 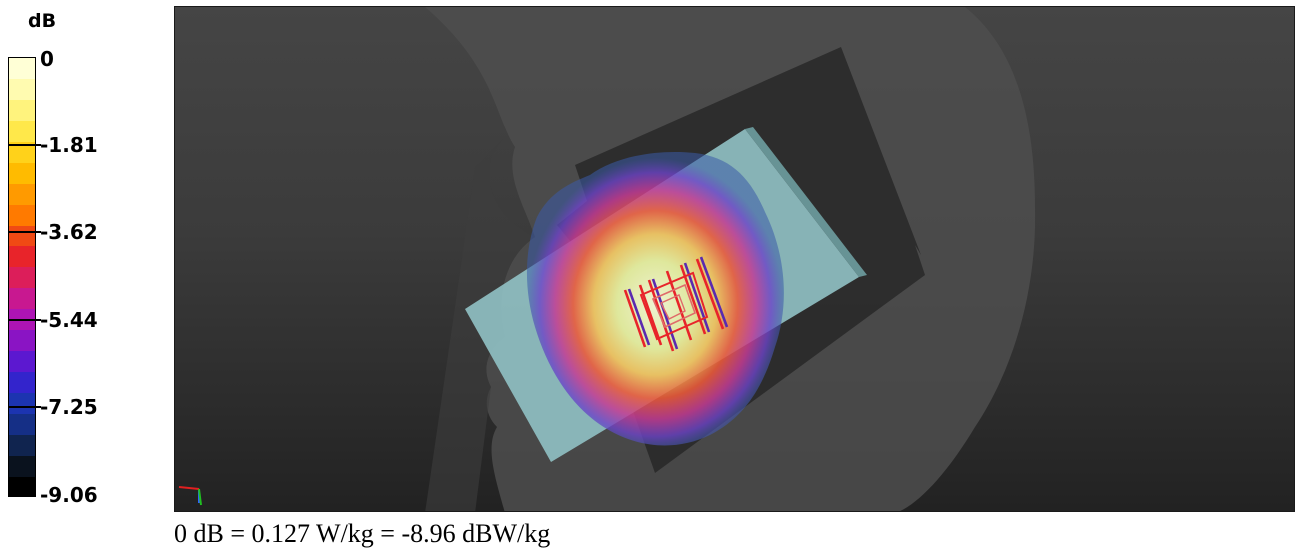 What do you see at coordinates (190, 496) in the screenshot?
I see `axis-triad-icon` at bounding box center [190, 496].